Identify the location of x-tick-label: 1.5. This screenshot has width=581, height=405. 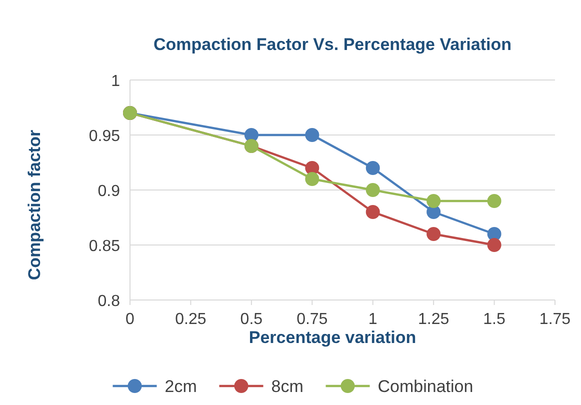
(494, 319).